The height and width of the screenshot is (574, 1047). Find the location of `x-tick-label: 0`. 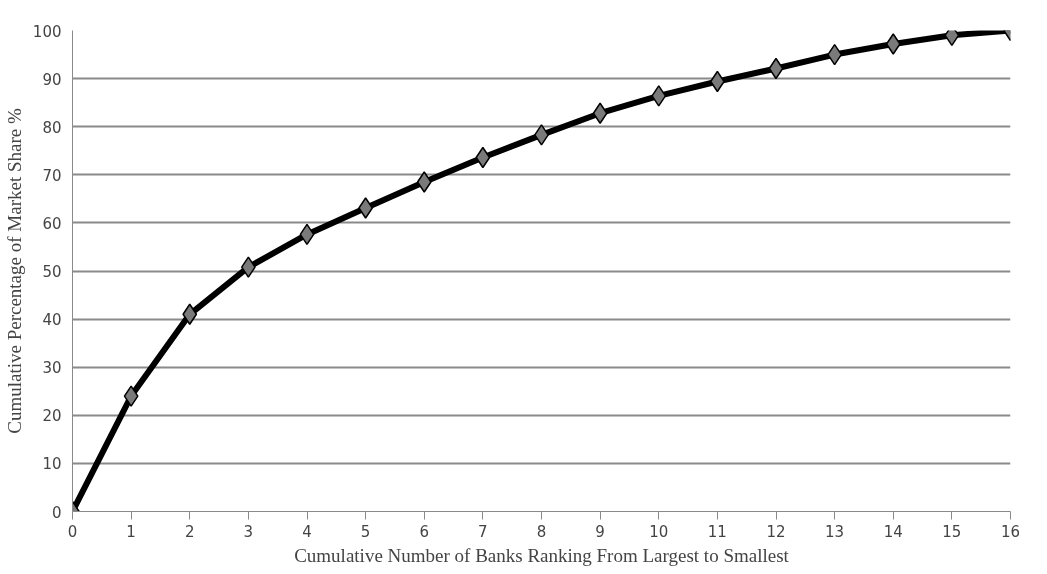

x-tick-label: 0 is located at coordinates (72, 531).